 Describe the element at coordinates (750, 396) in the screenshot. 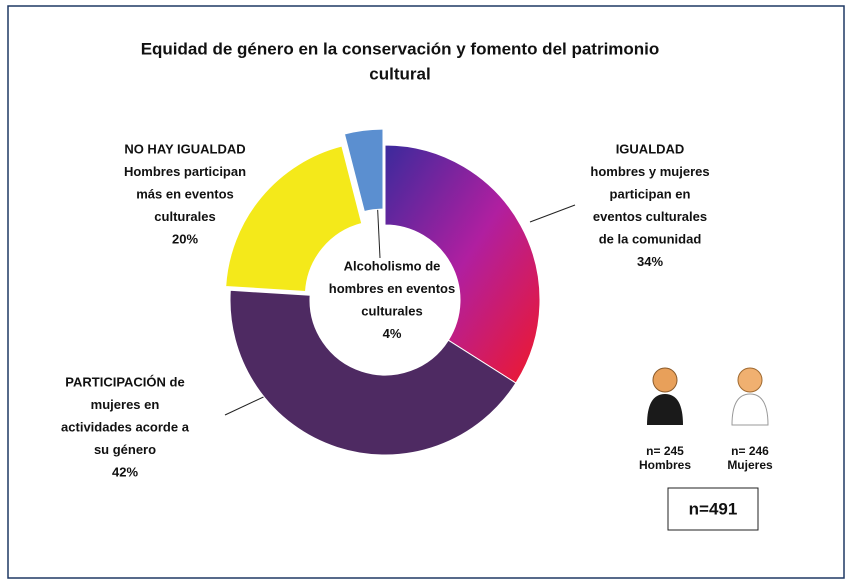

I see `woman-icon` at that location.